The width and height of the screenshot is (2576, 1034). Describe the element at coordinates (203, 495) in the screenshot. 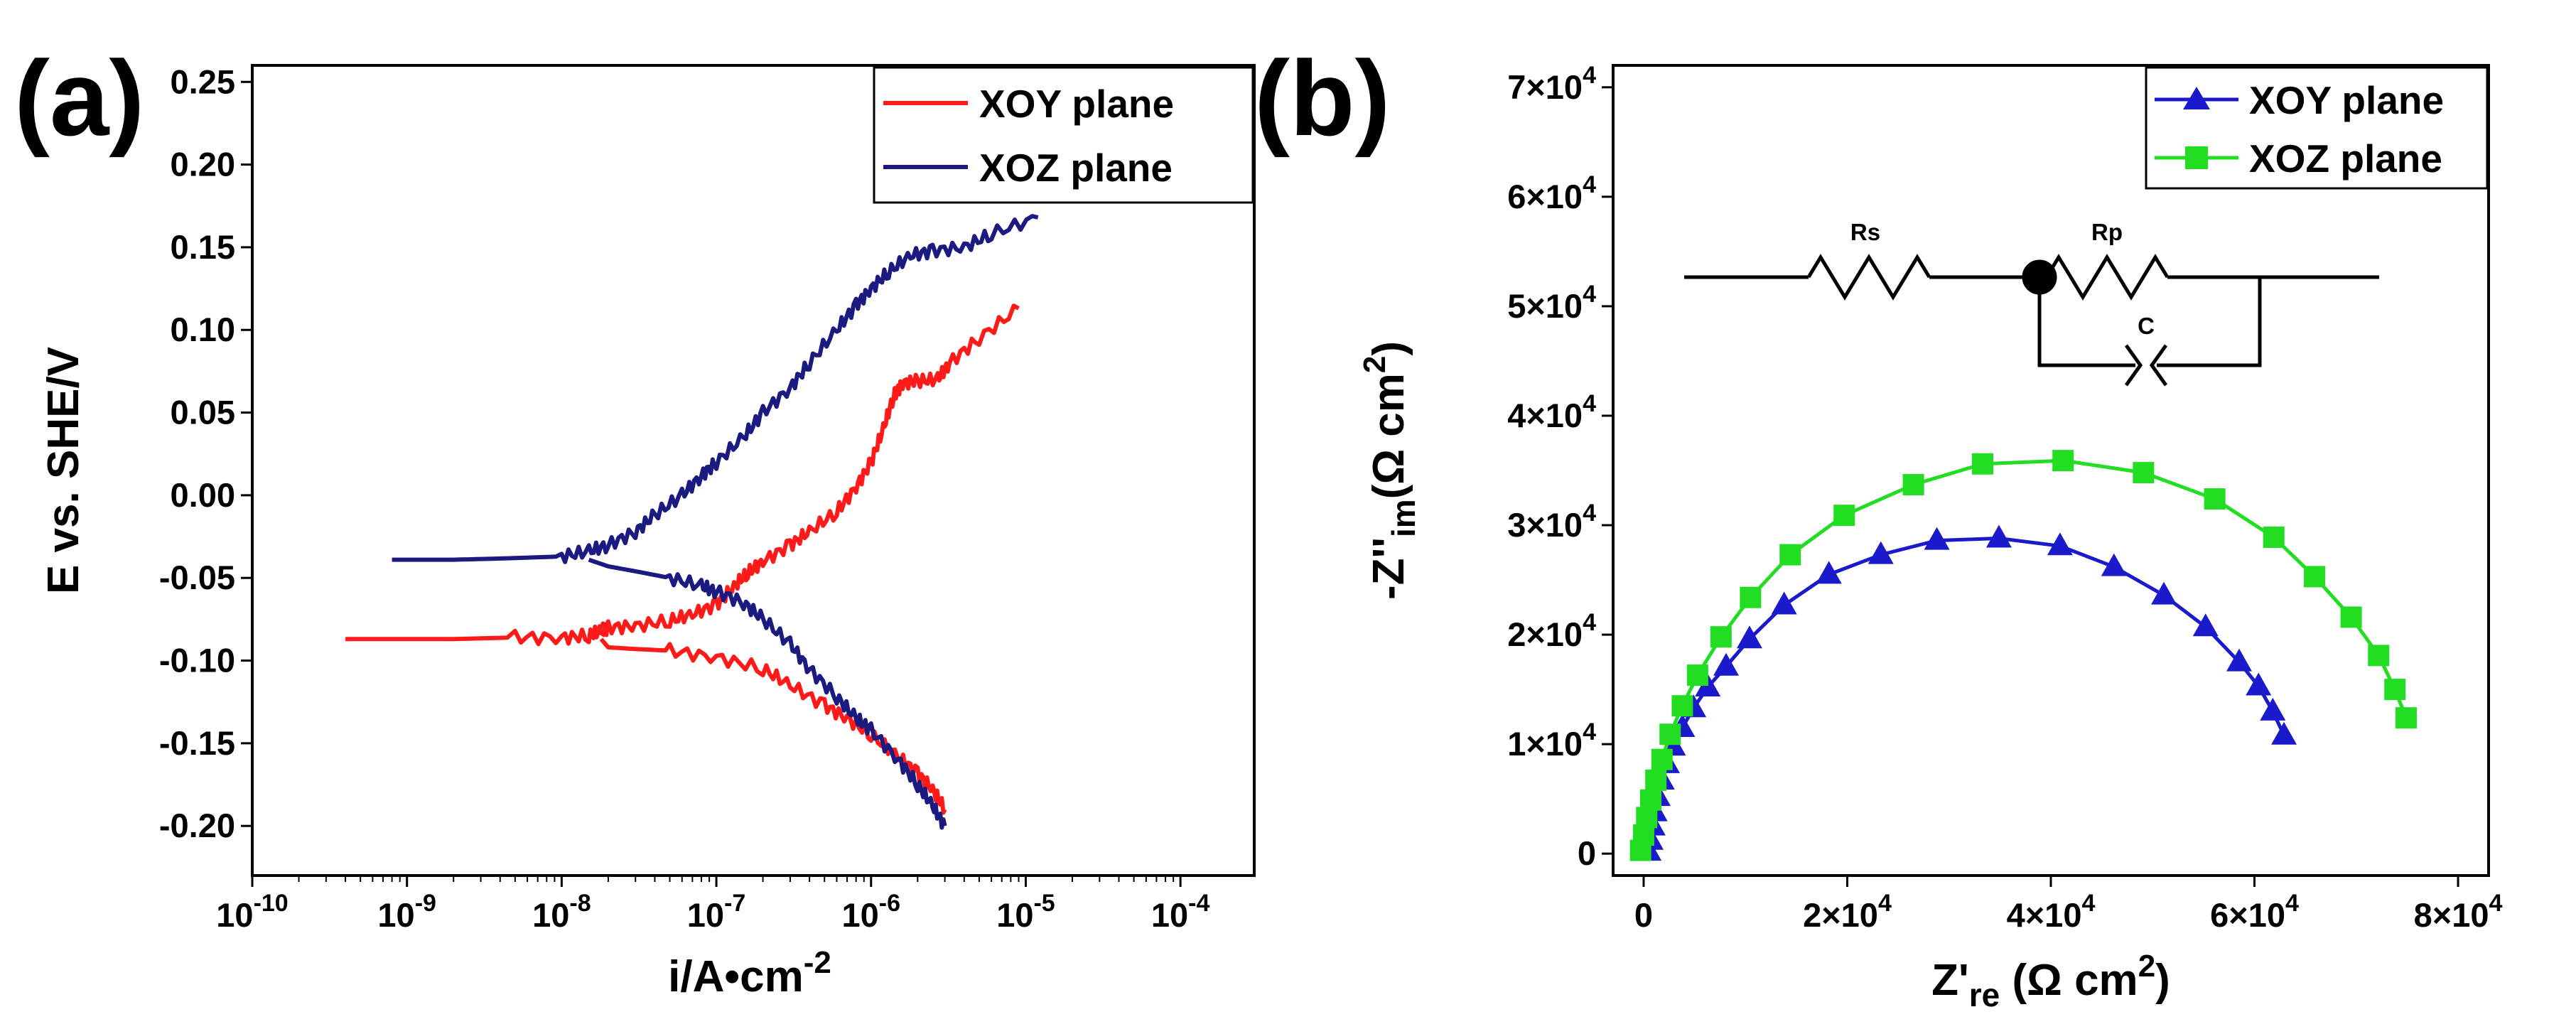

I see `panel-a-y-tick-label: 0.00` at that location.